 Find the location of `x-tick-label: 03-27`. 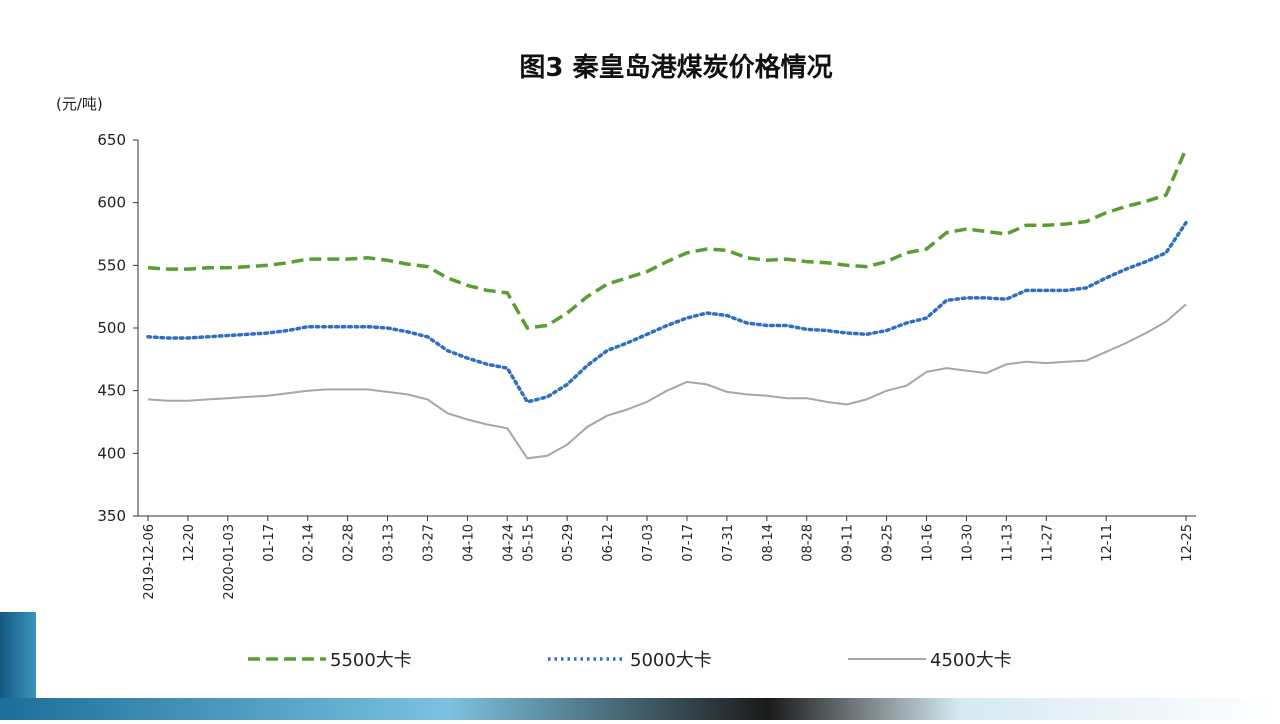

x-tick-label: 03-27 is located at coordinates (428, 543).